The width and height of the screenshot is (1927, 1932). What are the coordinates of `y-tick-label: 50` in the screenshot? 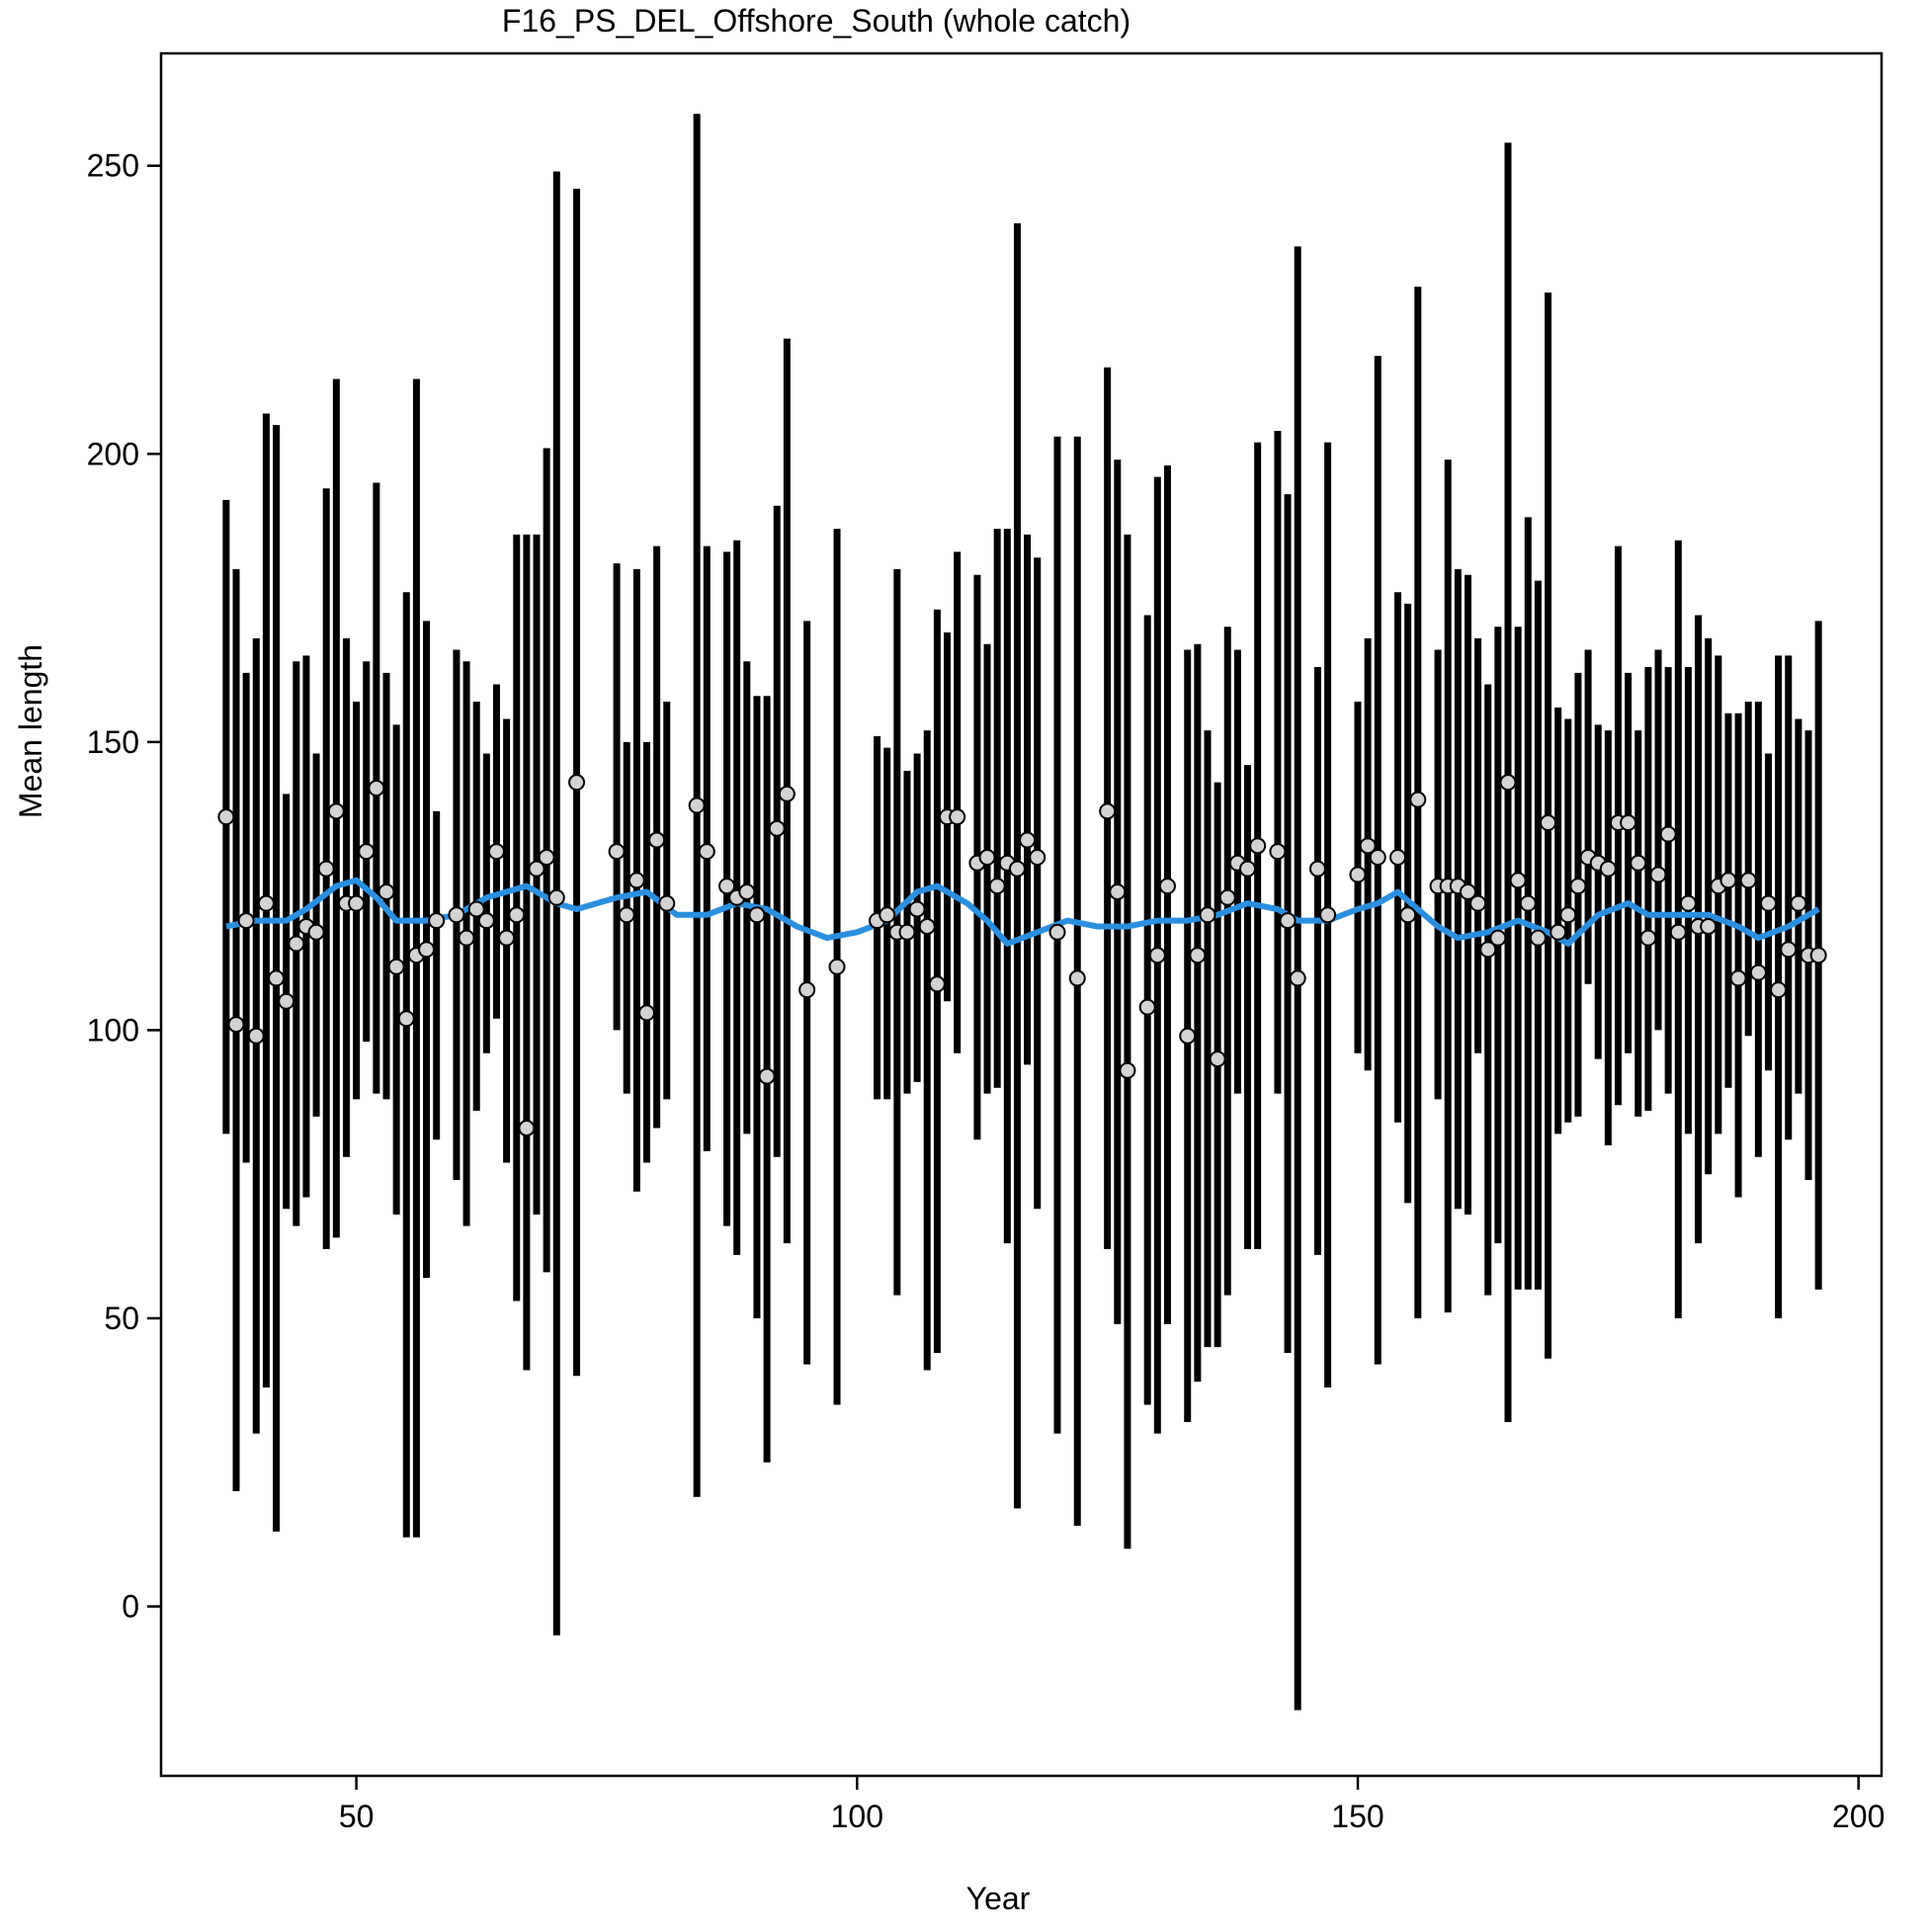 It's located at (121, 1318).